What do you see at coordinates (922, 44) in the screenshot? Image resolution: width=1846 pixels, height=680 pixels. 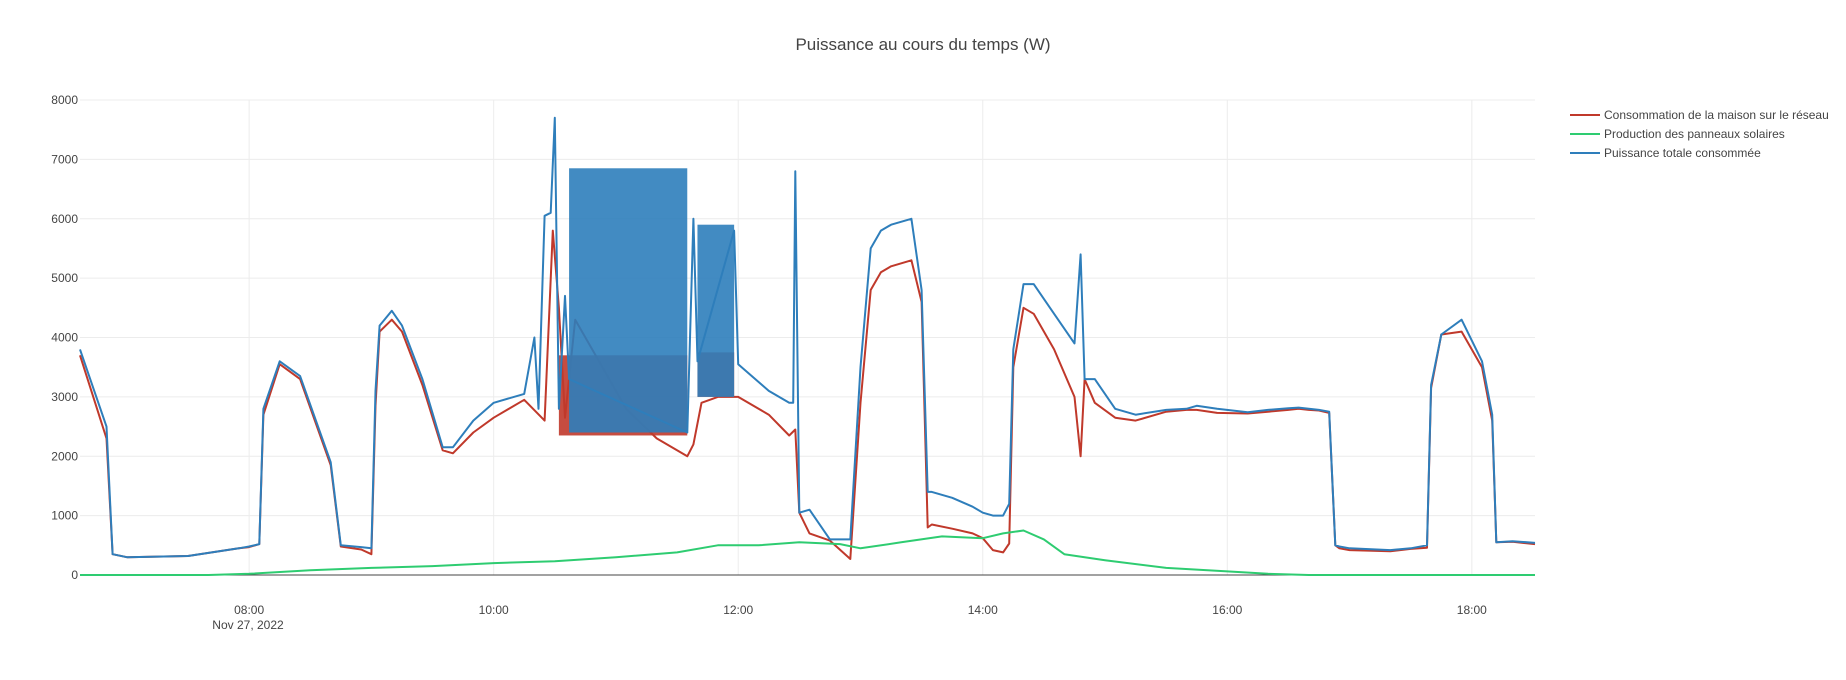 I see `chart-title: Puissance au cours du temps (W)` at bounding box center [922, 44].